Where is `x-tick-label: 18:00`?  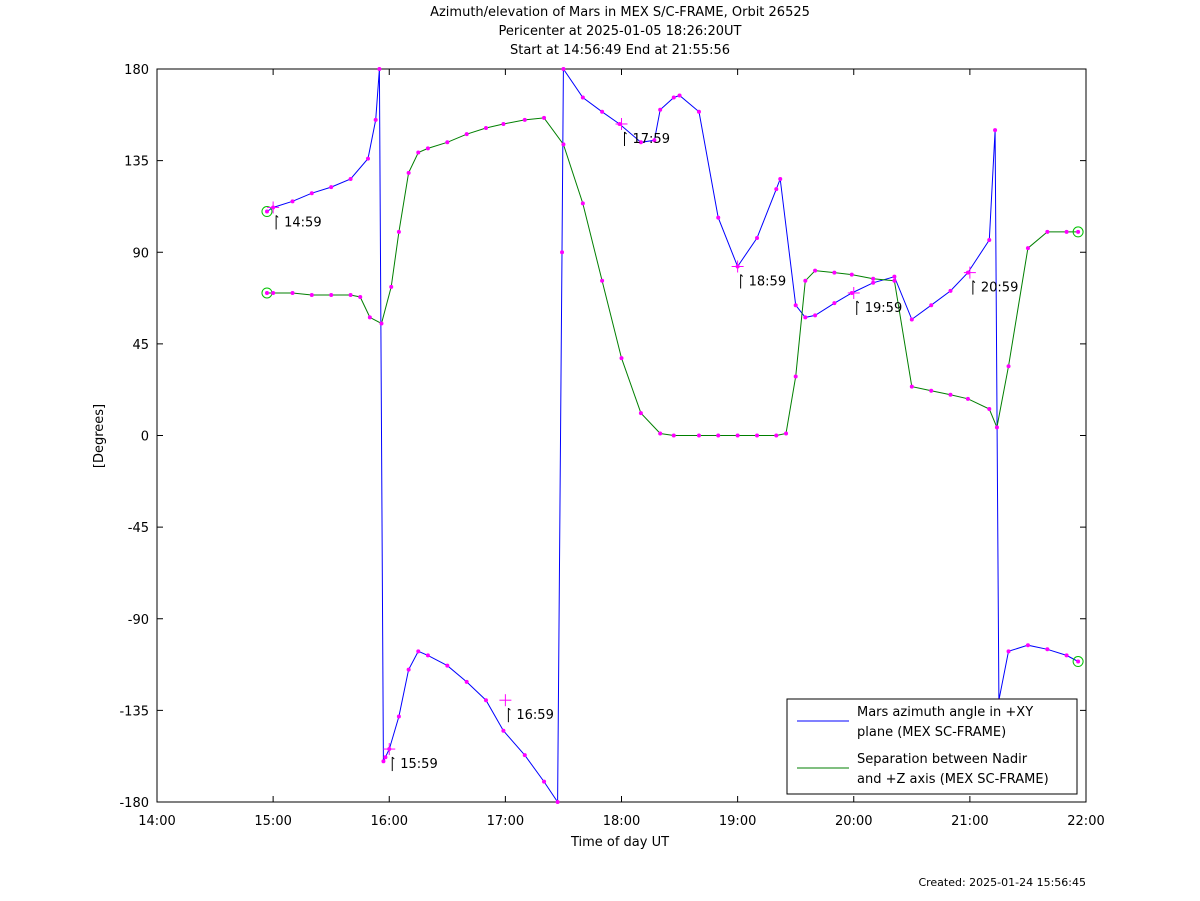 x-tick-label: 18:00 is located at coordinates (621, 821).